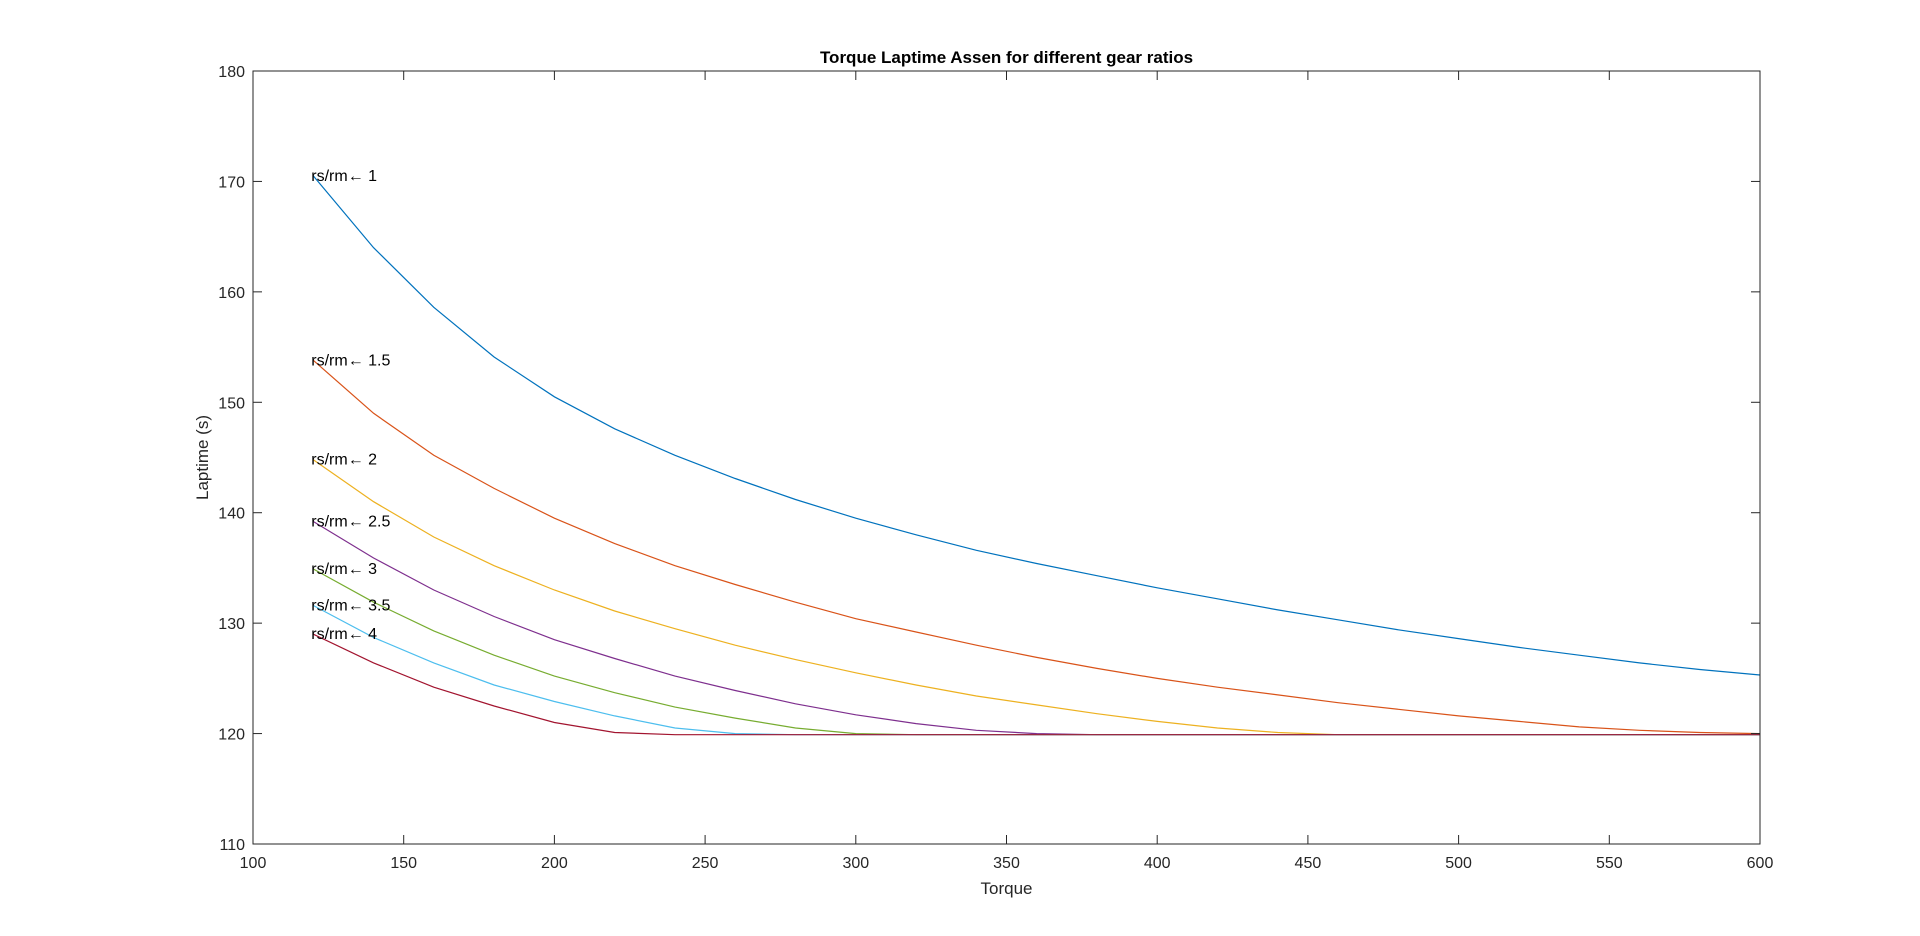  Describe the element at coordinates (1157, 863) in the screenshot. I see `x-tick-label: 400` at that location.